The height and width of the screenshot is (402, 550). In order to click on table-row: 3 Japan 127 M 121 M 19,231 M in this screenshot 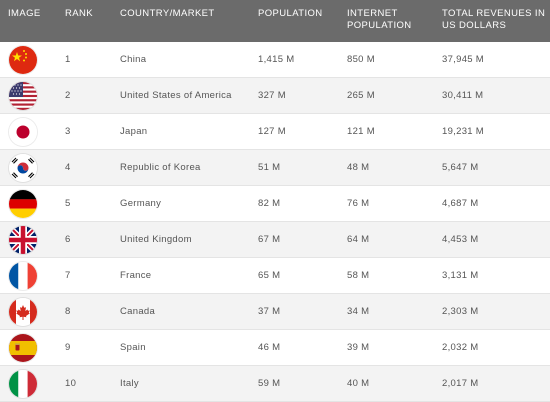, I will do `click(275, 132)`.